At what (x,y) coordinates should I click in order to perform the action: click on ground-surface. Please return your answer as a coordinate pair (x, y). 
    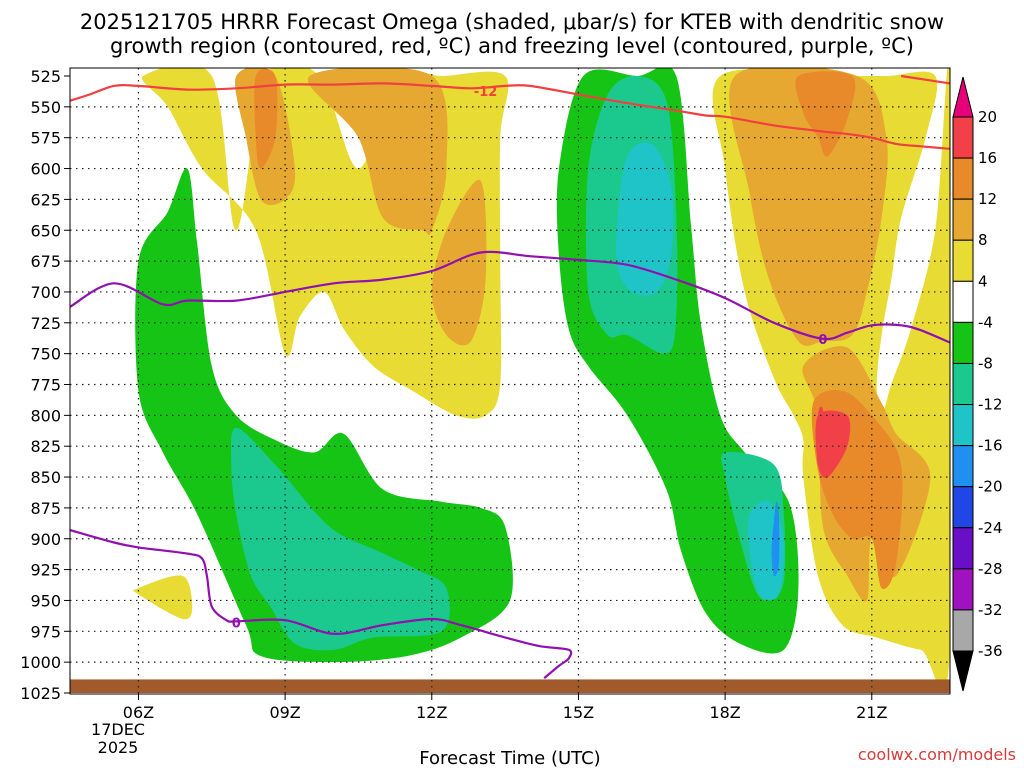
    Looking at the image, I should click on (510, 686).